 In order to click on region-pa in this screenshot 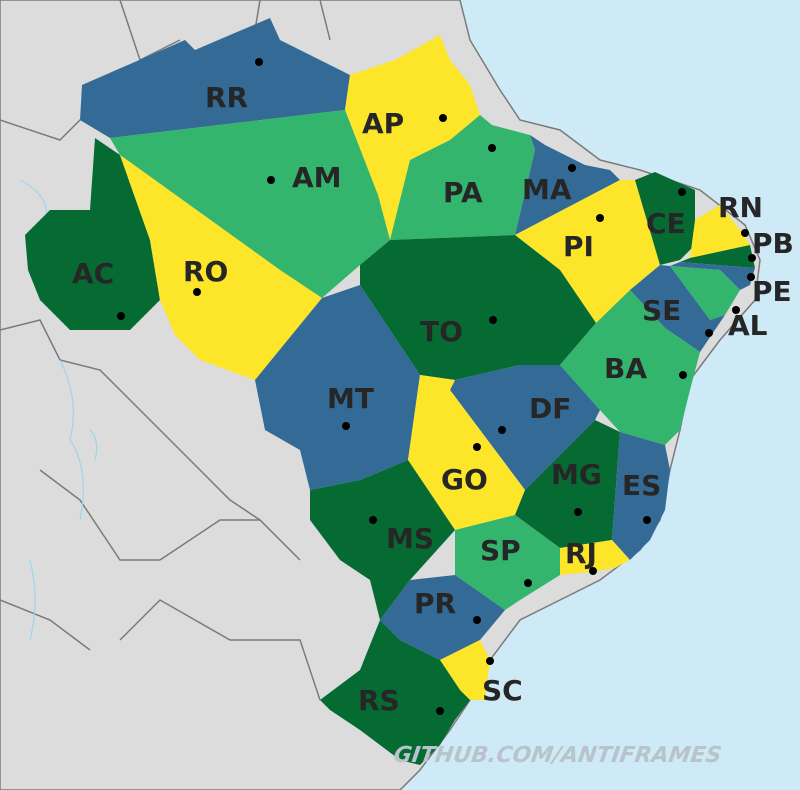, I will do `click(462, 177)`.